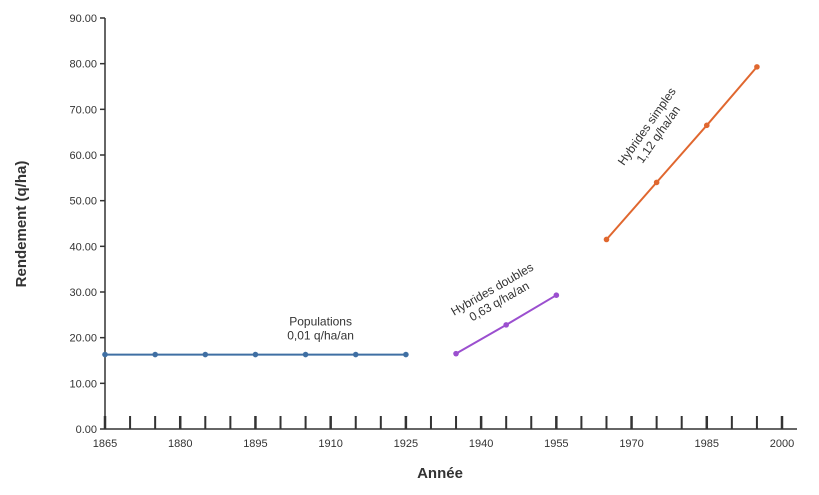 The image size is (819, 495). I want to click on x-minor-ticks, so click(443, 422).